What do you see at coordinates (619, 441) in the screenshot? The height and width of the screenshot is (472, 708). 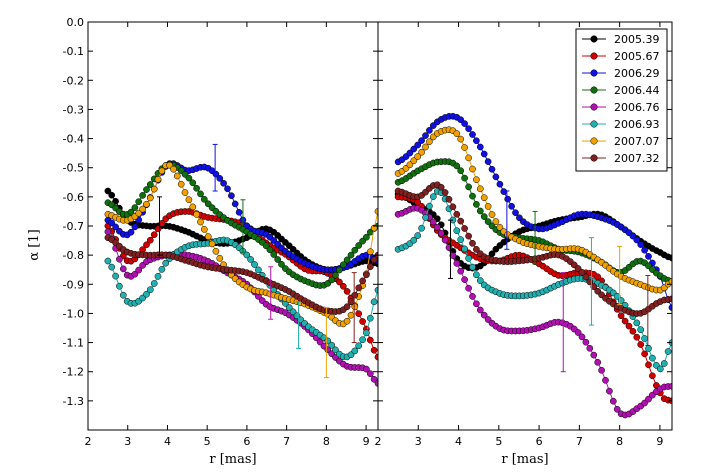 I see `x-tick-label: 8` at bounding box center [619, 441].